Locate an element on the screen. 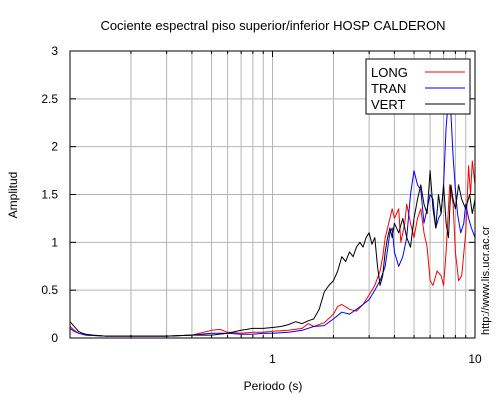  x-tick-label: 10 is located at coordinates (475, 359).